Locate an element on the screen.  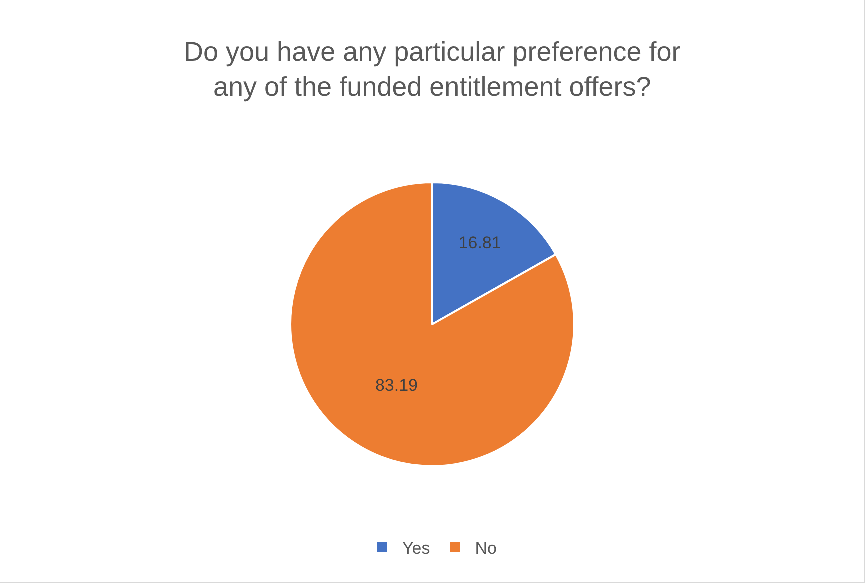
legend-label: Yes is located at coordinates (416, 548).